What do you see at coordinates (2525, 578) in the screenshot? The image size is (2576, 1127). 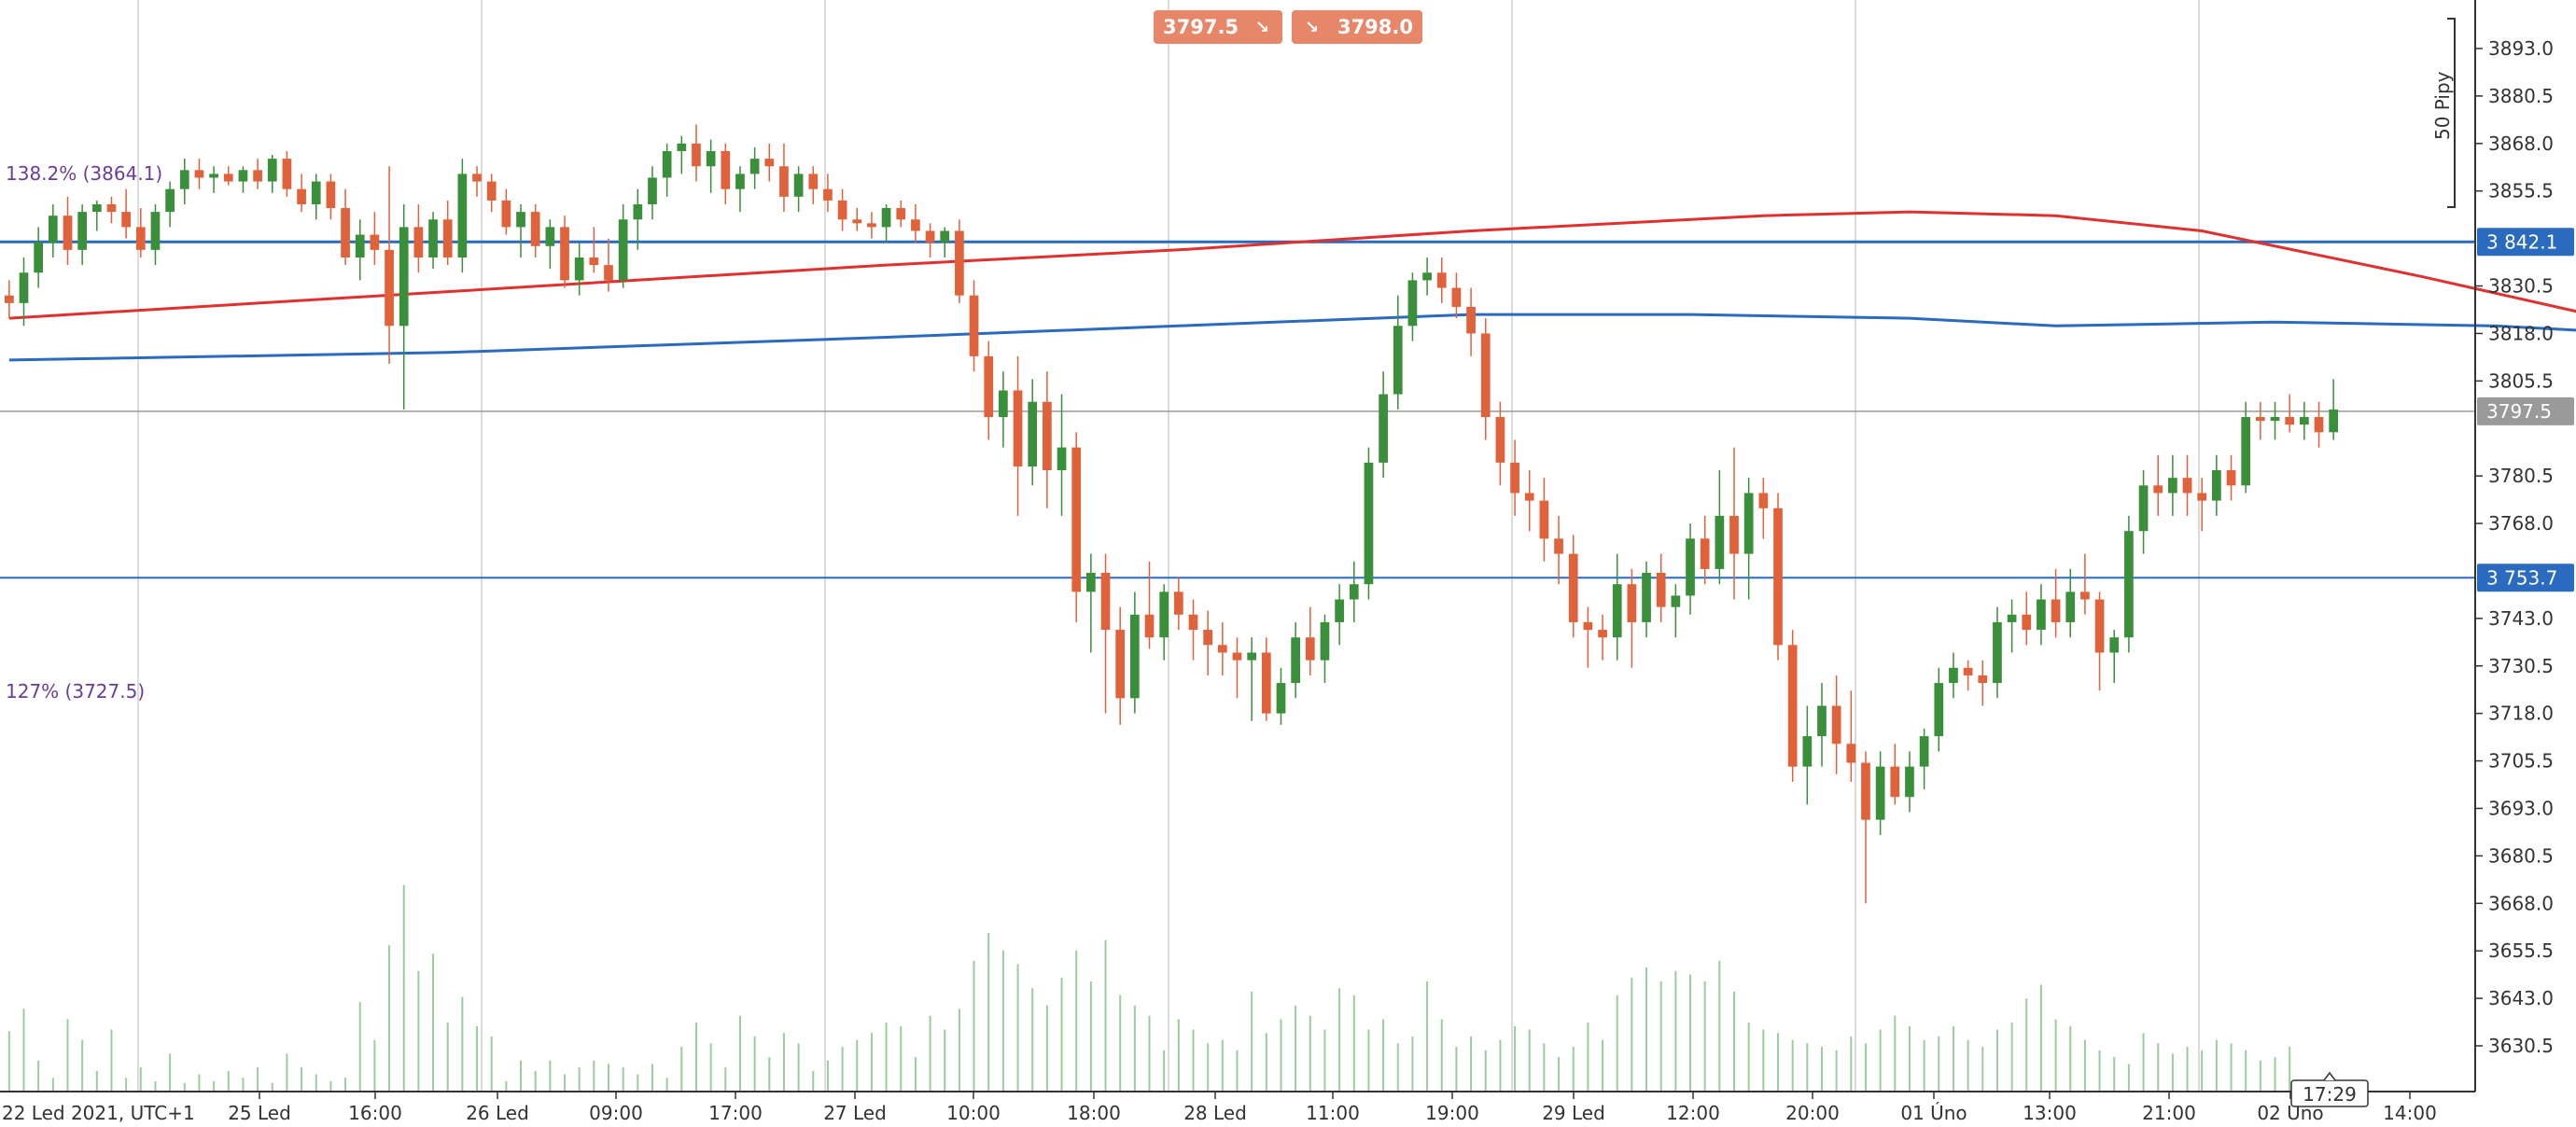 I see `horizontal-line-price-tag` at bounding box center [2525, 578].